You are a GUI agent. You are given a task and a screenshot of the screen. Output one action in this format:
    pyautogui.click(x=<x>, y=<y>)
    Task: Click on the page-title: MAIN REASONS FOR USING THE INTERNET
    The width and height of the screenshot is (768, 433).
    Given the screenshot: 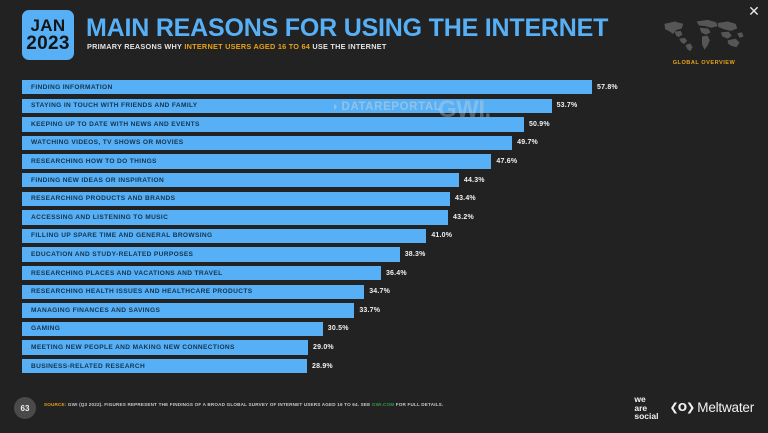 What is the action you would take?
    pyautogui.click(x=347, y=28)
    